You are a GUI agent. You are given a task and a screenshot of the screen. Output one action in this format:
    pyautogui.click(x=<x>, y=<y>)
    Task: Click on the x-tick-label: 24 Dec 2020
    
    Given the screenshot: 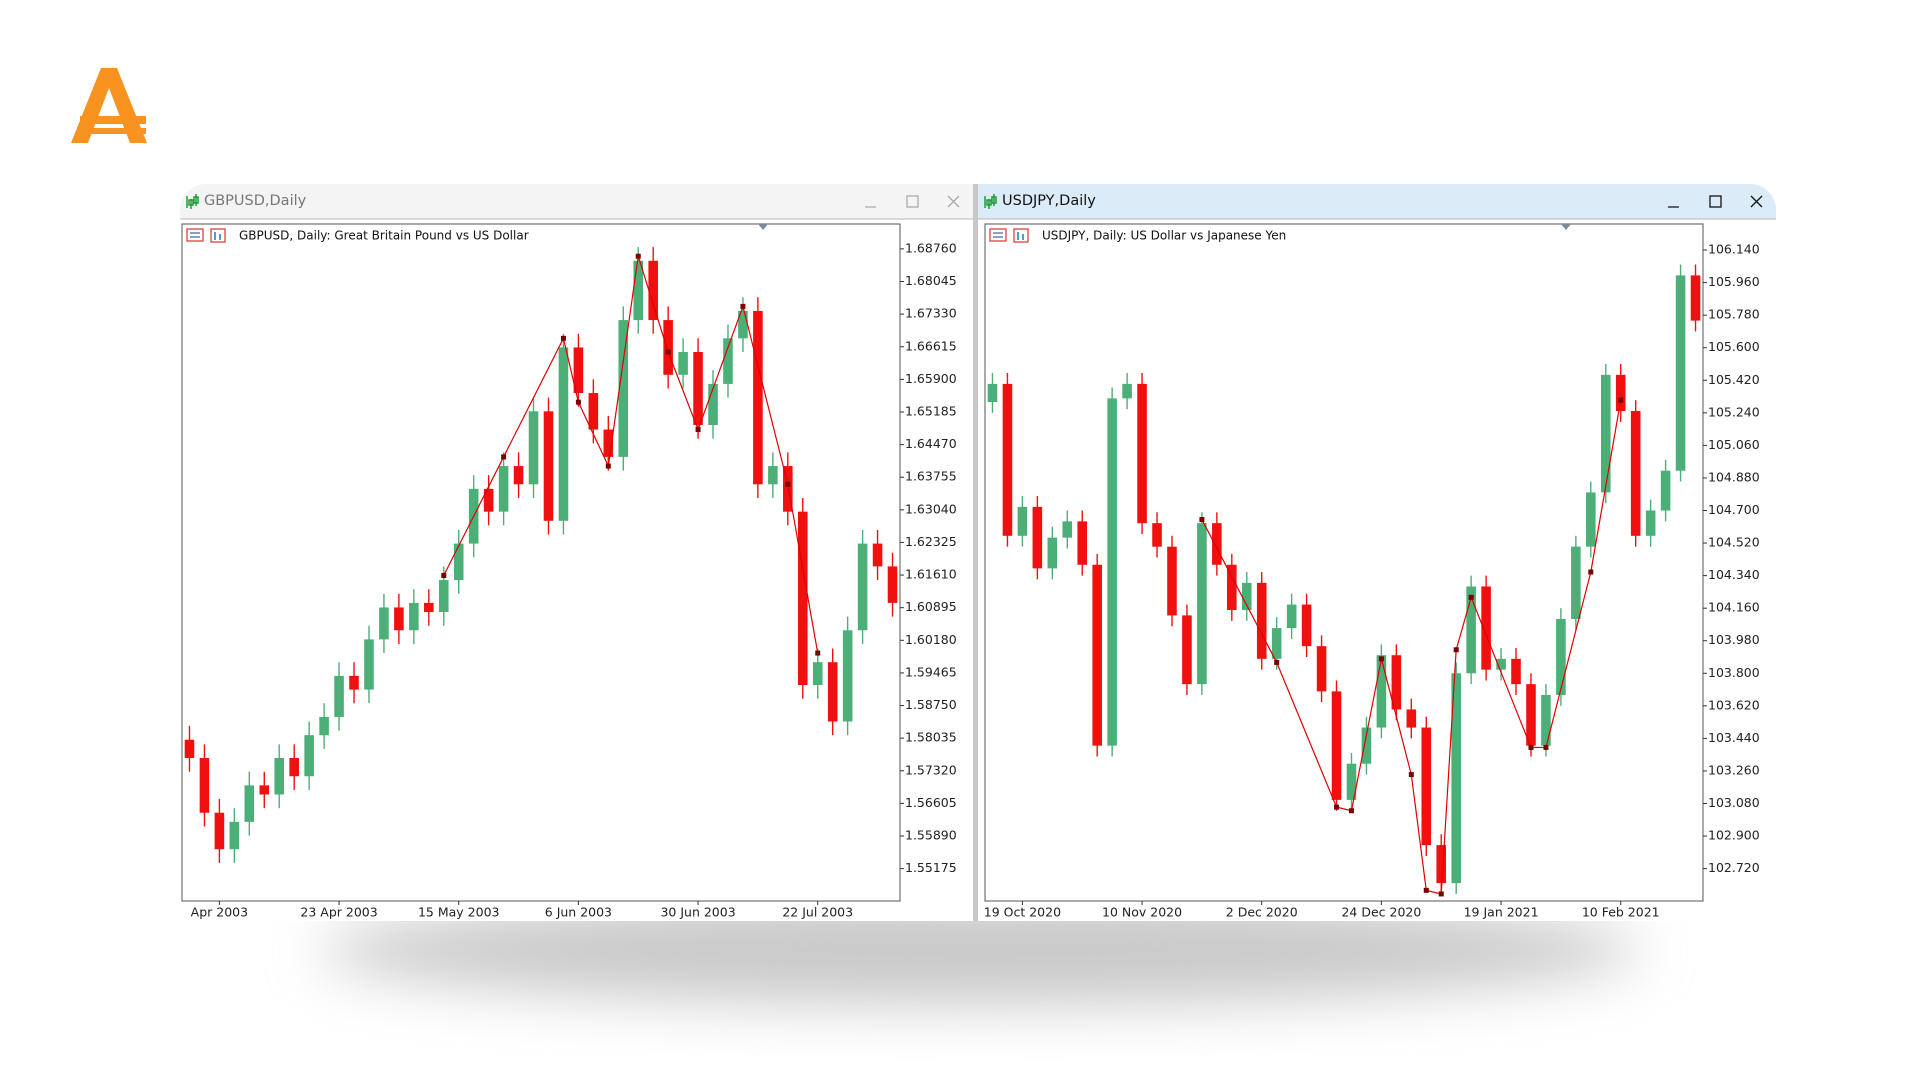 What is the action you would take?
    pyautogui.click(x=1381, y=912)
    